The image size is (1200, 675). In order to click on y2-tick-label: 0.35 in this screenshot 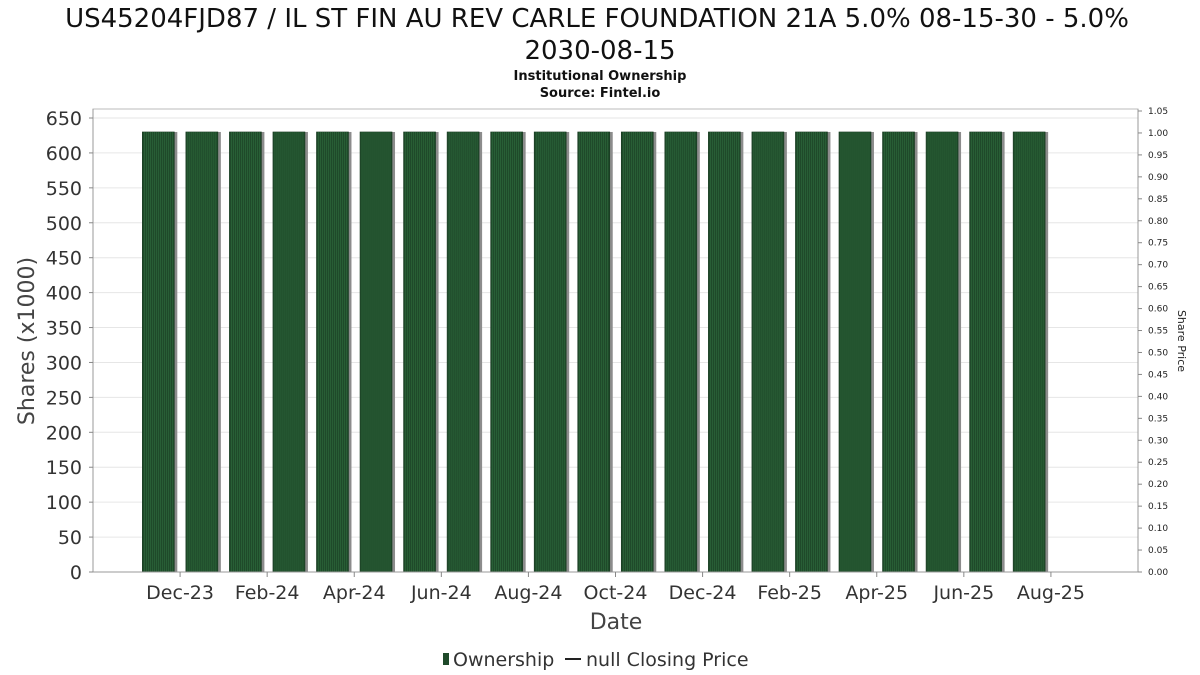, I will do `click(1158, 419)`.